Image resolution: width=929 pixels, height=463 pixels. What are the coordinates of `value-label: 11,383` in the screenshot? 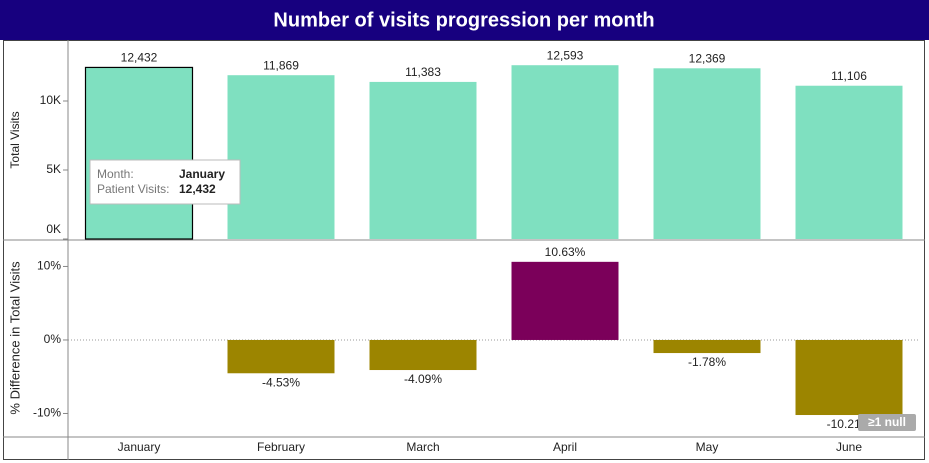 It's located at (423, 72).